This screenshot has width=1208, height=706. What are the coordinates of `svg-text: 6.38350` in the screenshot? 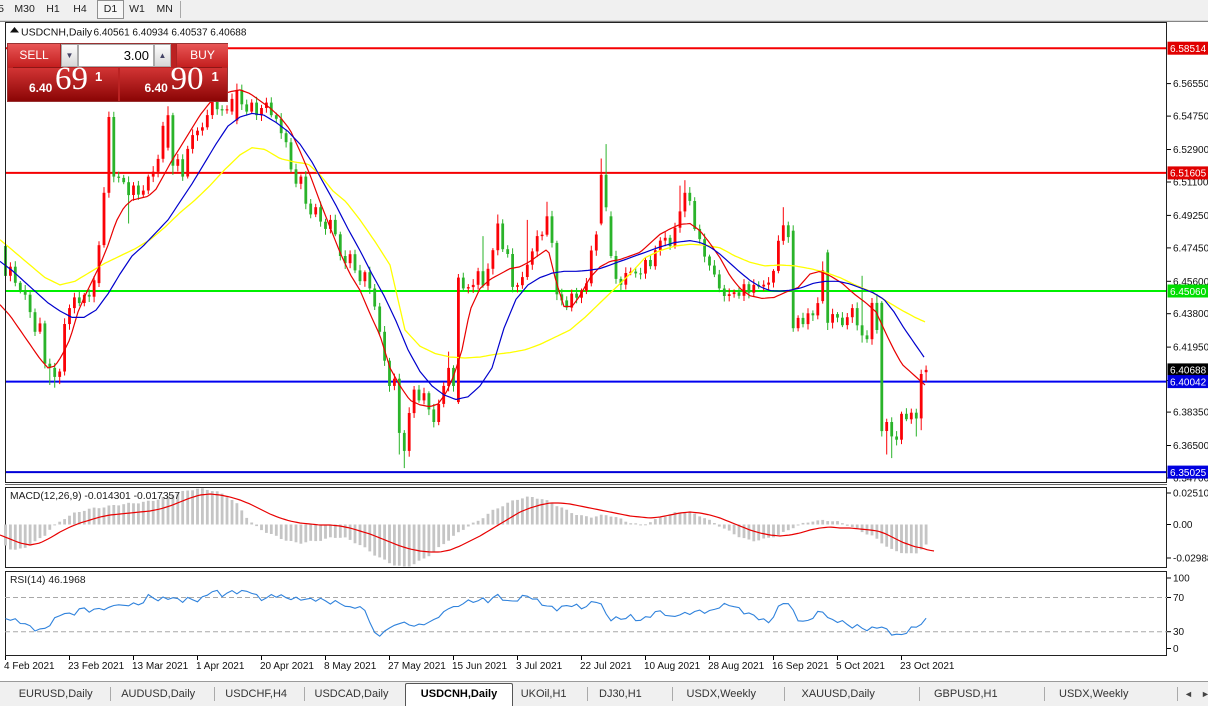 It's located at (1190, 413).